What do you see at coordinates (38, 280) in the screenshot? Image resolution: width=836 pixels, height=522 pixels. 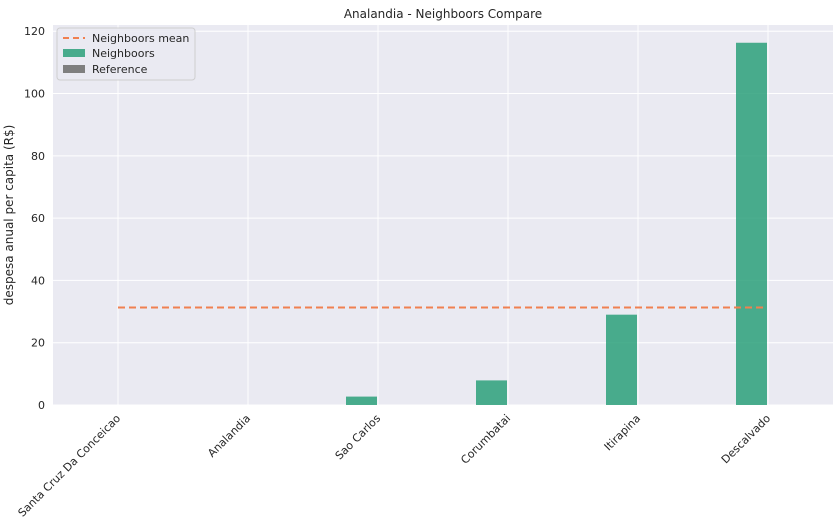 I see `y-tick-label: 40` at bounding box center [38, 280].